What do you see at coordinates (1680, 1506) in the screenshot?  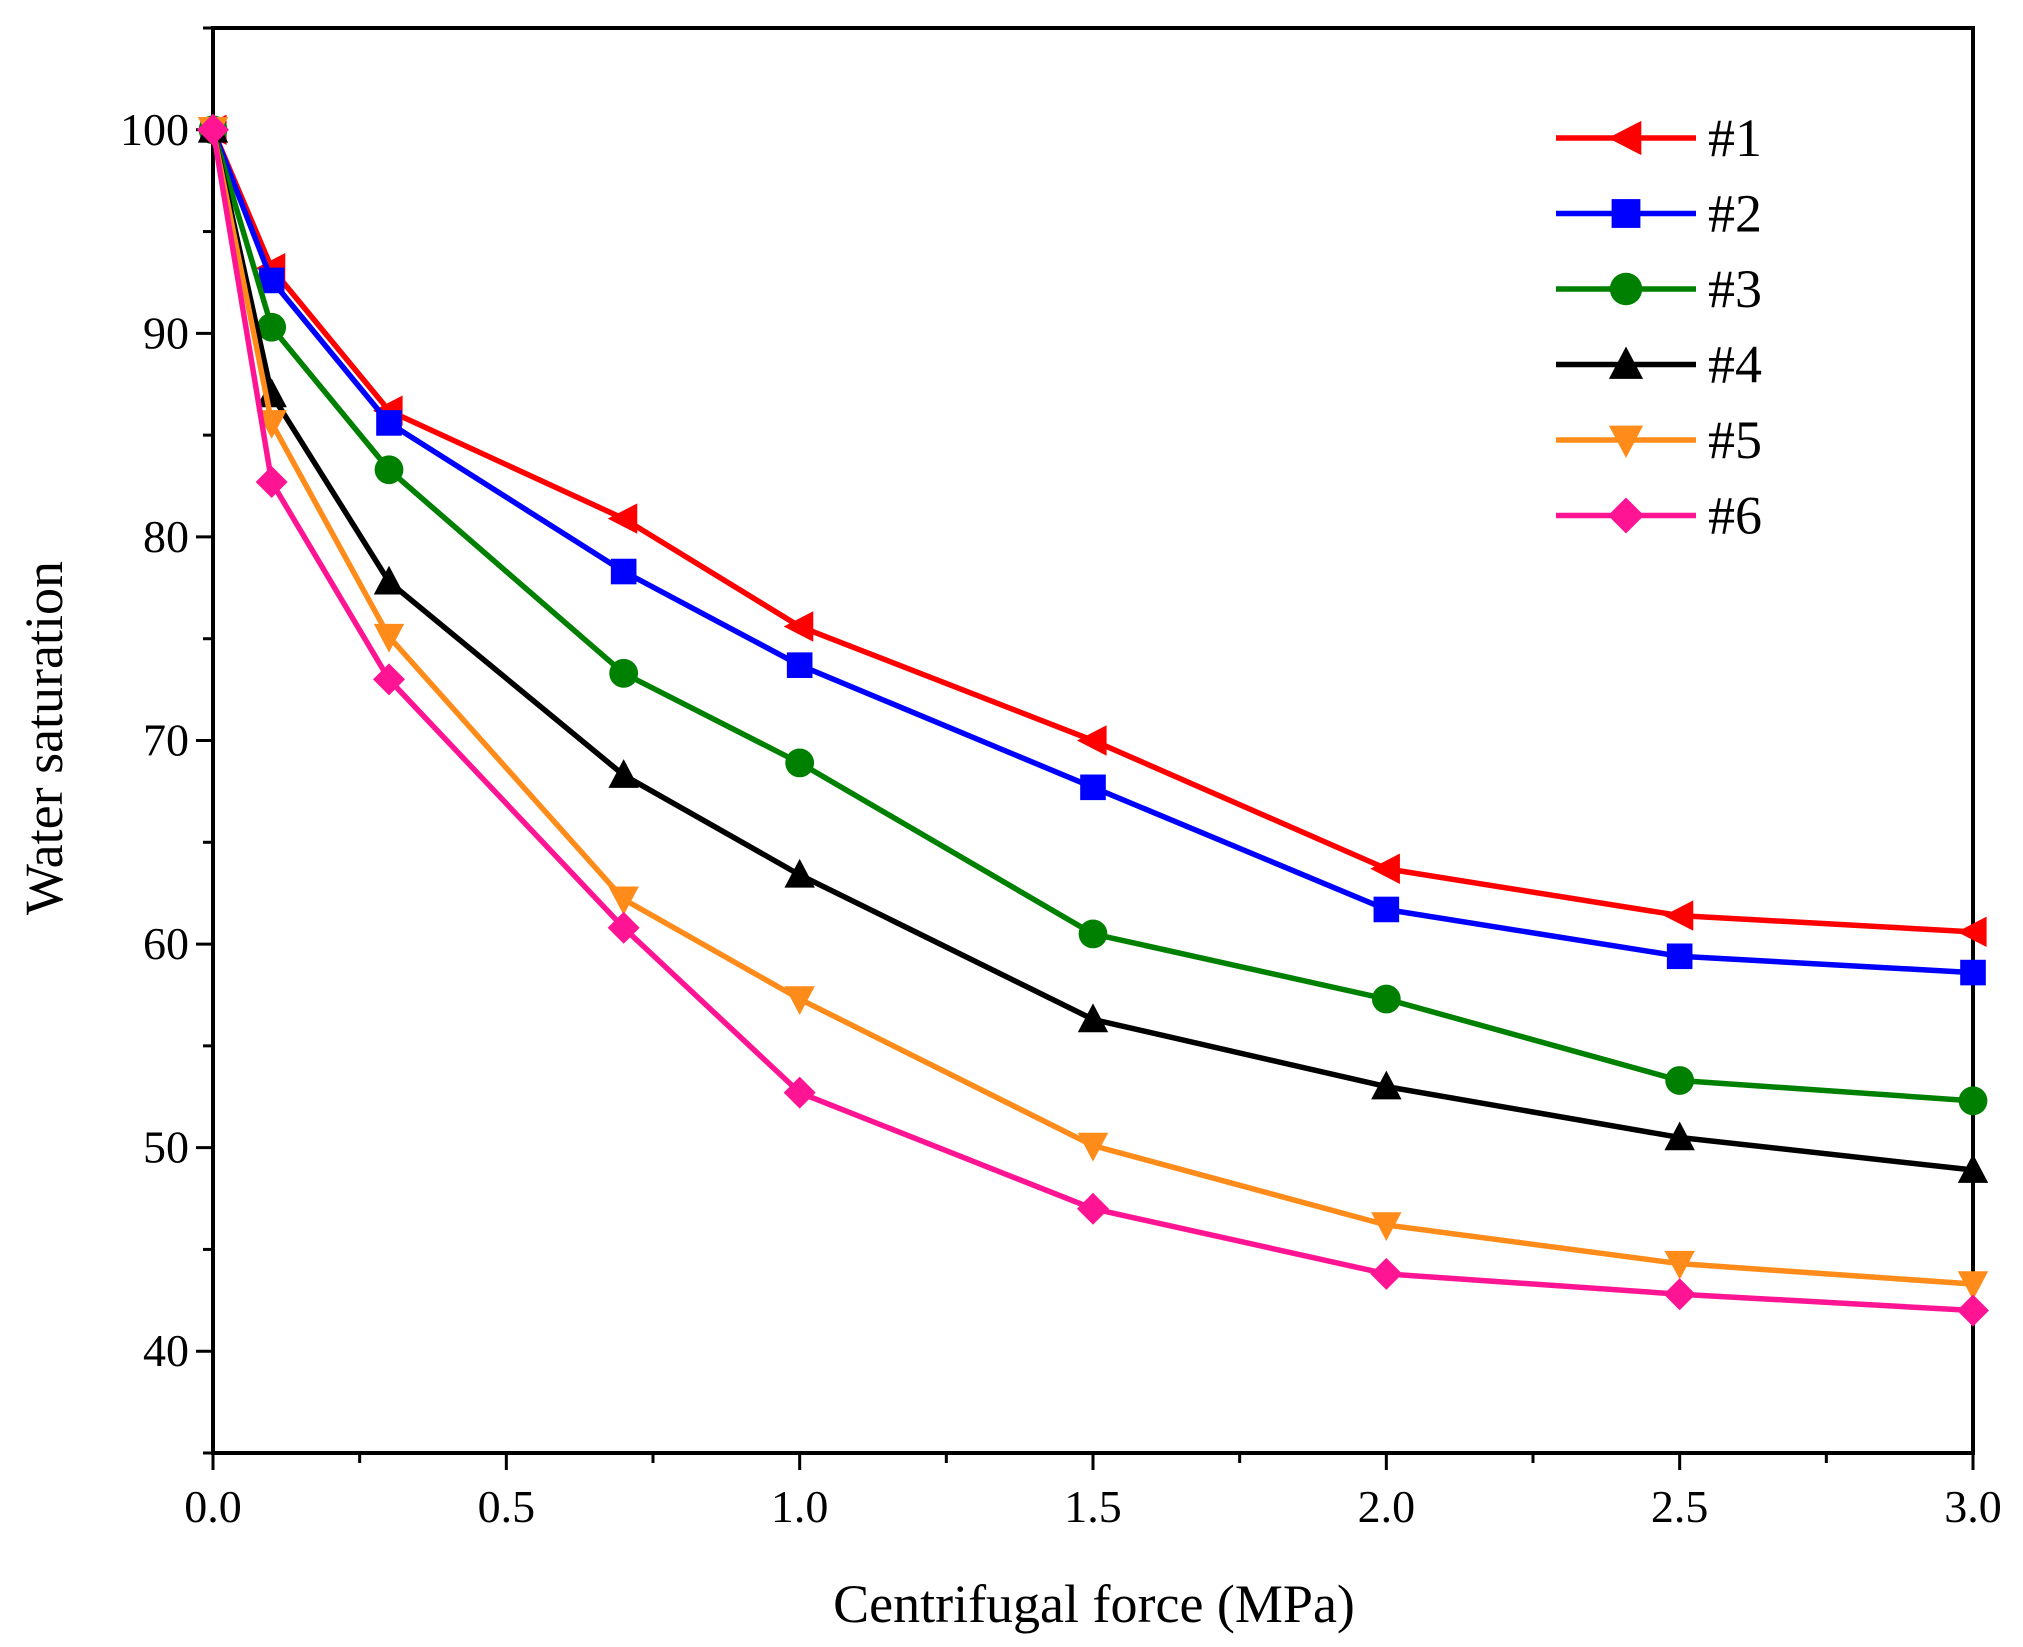 I see `x-tick-label: 2.5` at bounding box center [1680, 1506].